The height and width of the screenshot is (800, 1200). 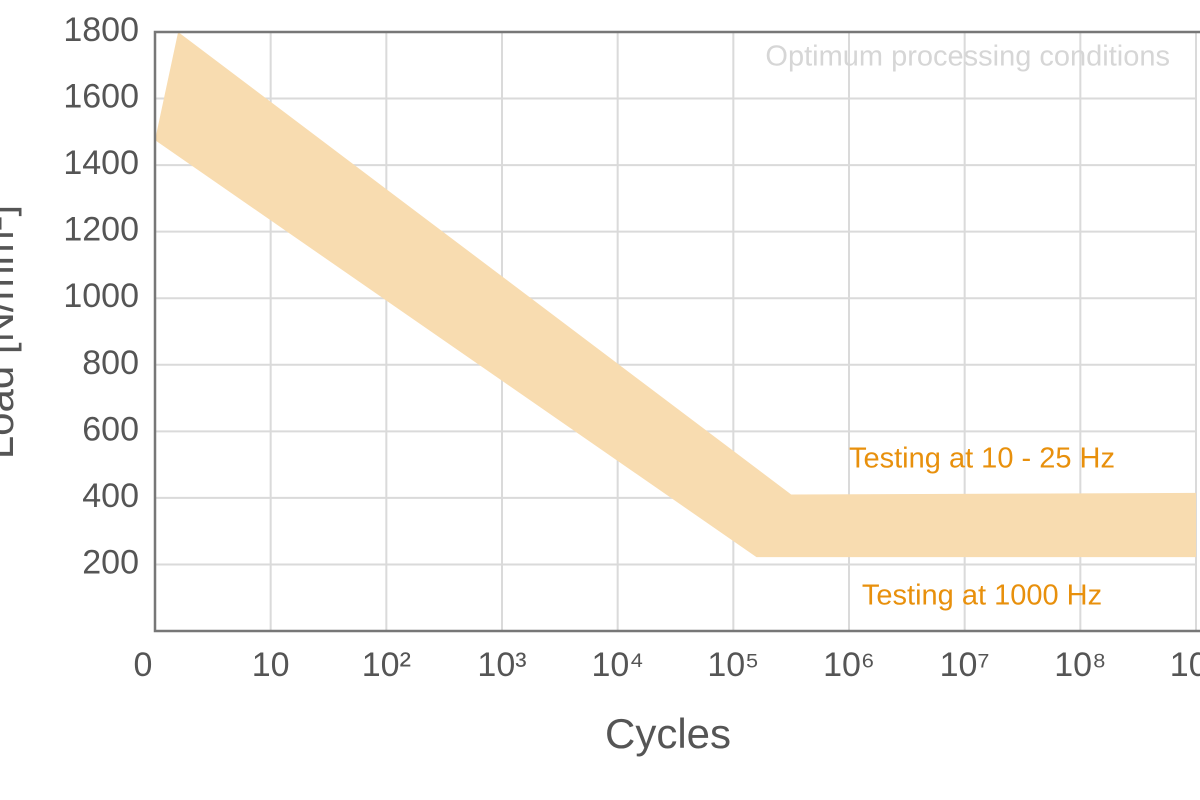 What do you see at coordinates (110, 562) in the screenshot?
I see `y-tick-label: 200` at bounding box center [110, 562].